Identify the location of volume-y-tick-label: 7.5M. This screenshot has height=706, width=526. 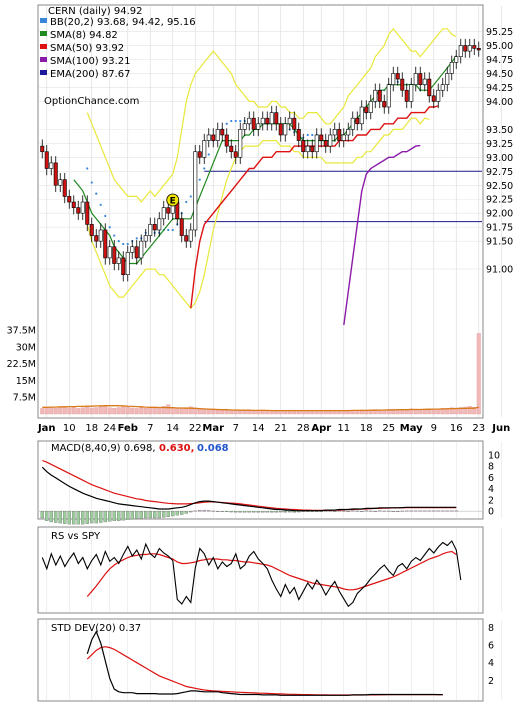
(24, 398).